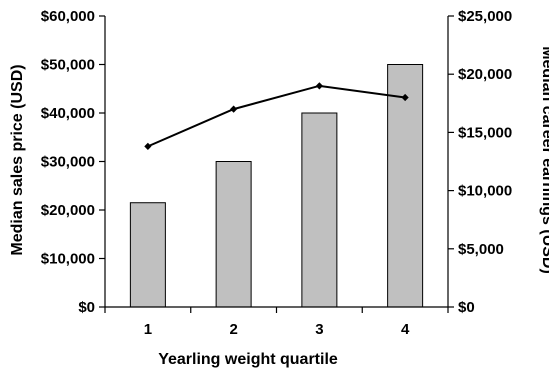 The image size is (549, 375). I want to click on y-left-tick-label: $20,000, so click(68, 210).